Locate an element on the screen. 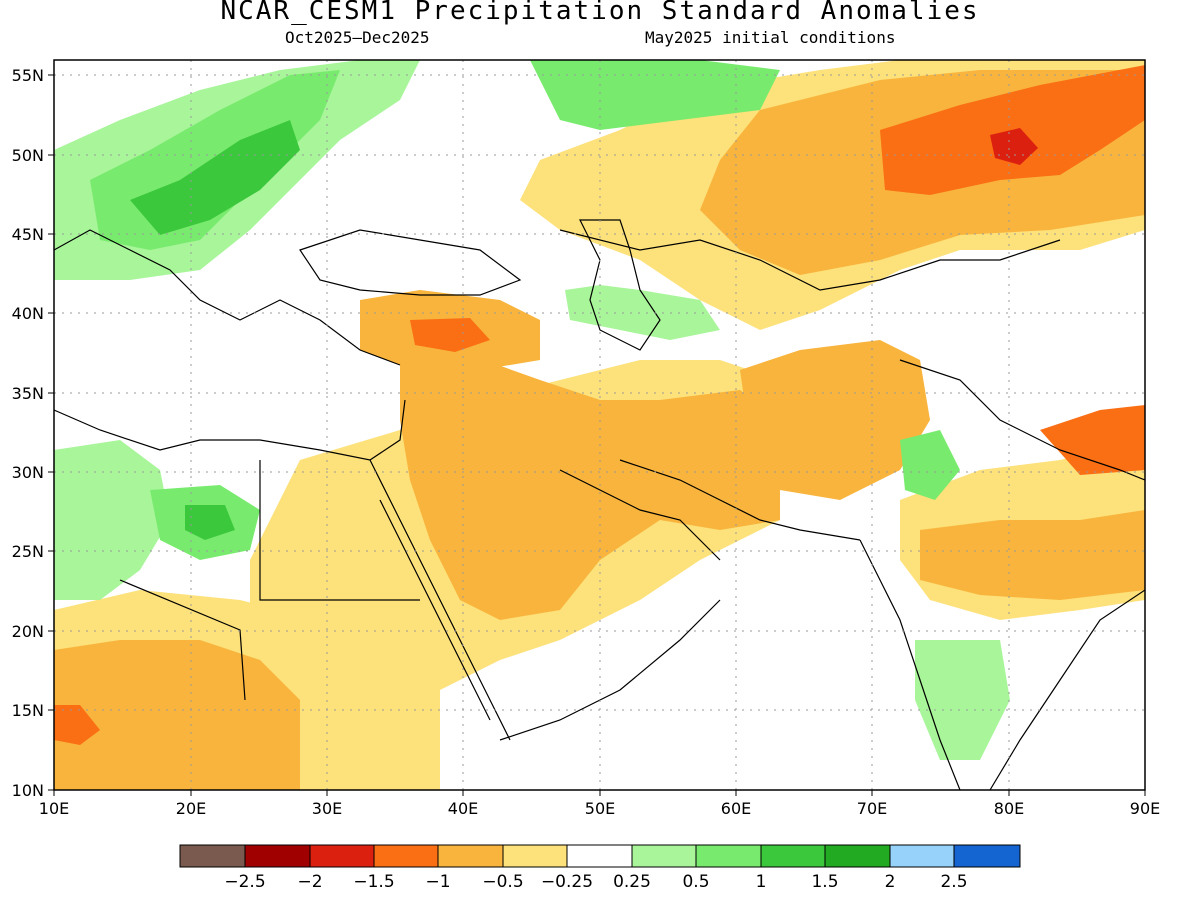  border-himalaya is located at coordinates (1022, 420).